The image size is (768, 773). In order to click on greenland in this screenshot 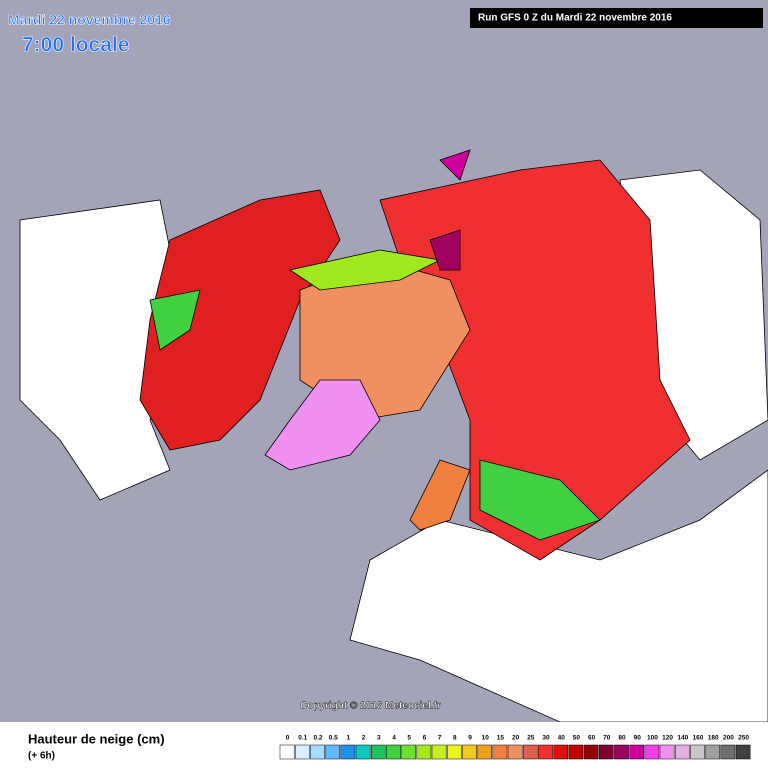, I will do `click(322, 425)`.